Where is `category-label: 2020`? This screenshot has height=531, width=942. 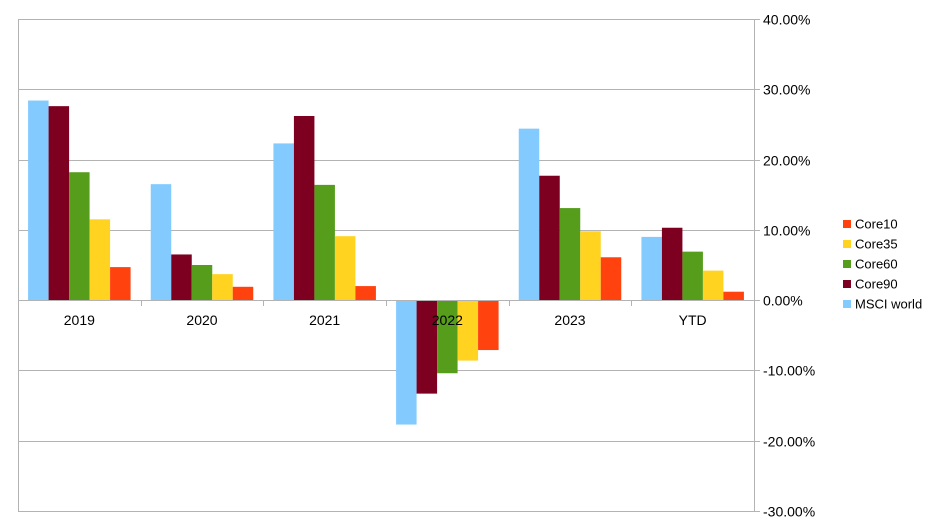 category-label: 2020 is located at coordinates (201, 320).